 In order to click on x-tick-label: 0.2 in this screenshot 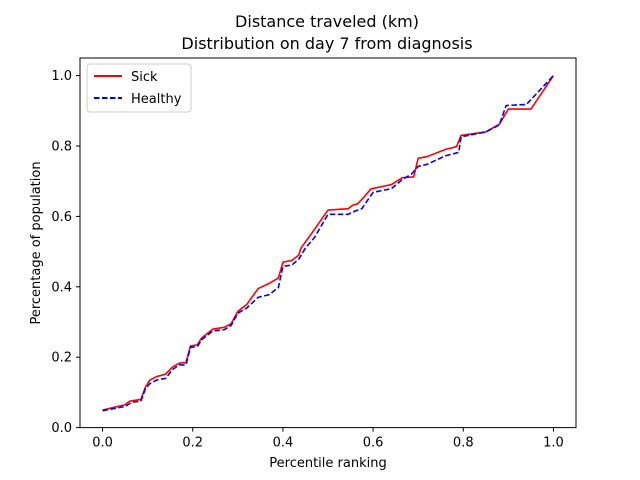, I will do `click(192, 443)`.